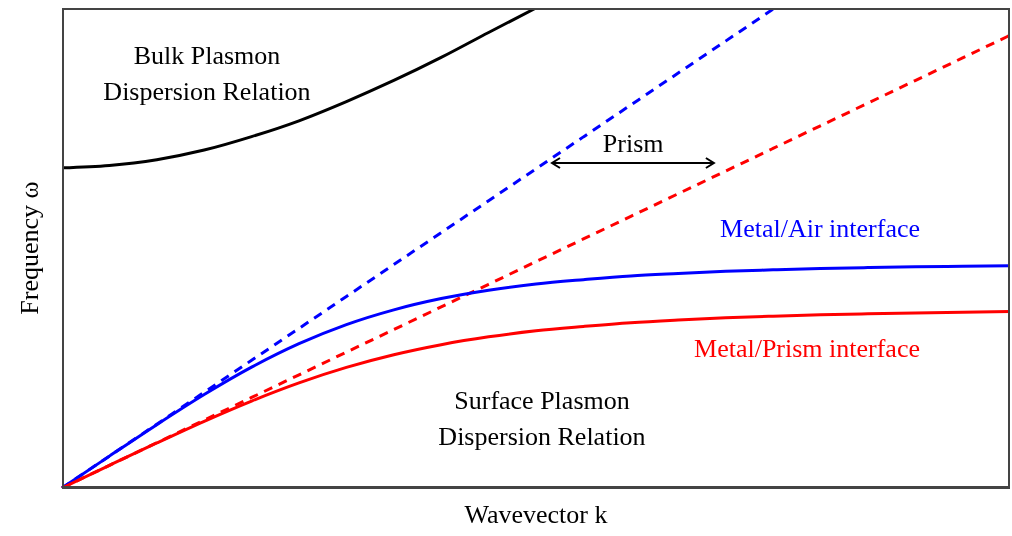  I want to click on annotation: Prism, so click(633, 144).